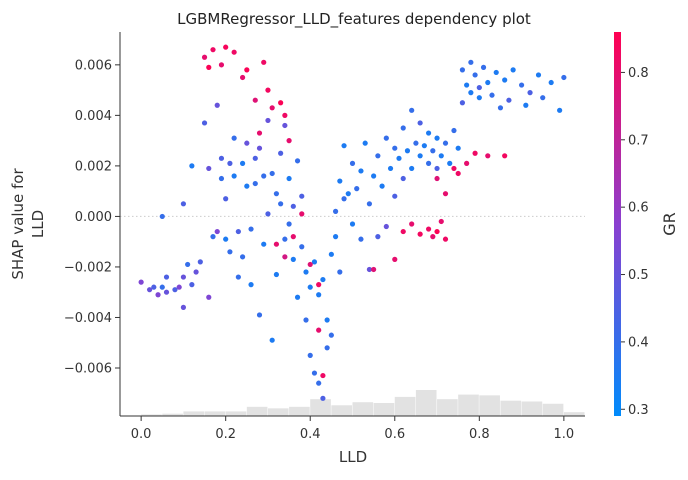 The width and height of the screenshot is (688, 480). What do you see at coordinates (225, 434) in the screenshot?
I see `x-tick-label: 0.2` at bounding box center [225, 434].